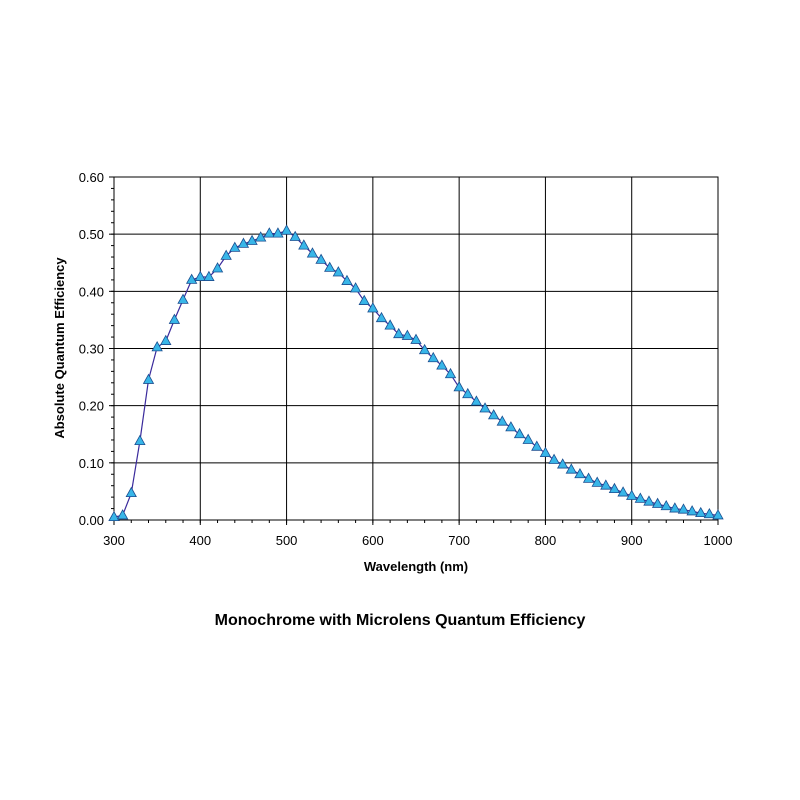 The height and width of the screenshot is (800, 800). Describe the element at coordinates (417, 540) in the screenshot. I see `x-tick-labels: 300 400 500 600 700 800 900 1000` at that location.